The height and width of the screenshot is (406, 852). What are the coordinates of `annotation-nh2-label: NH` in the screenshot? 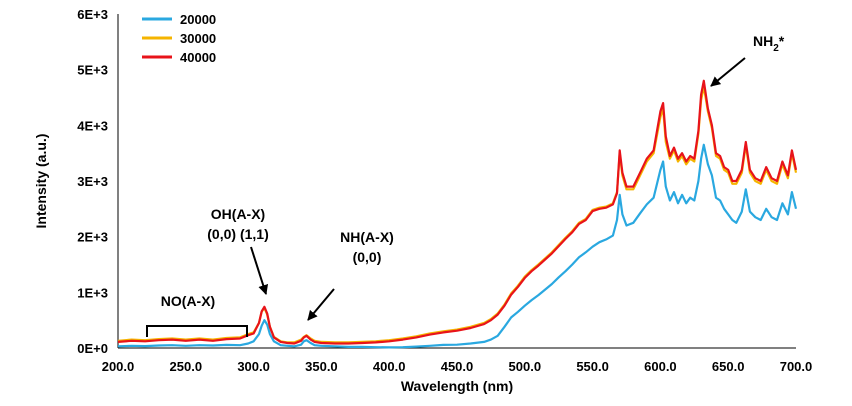 It's located at (763, 41).